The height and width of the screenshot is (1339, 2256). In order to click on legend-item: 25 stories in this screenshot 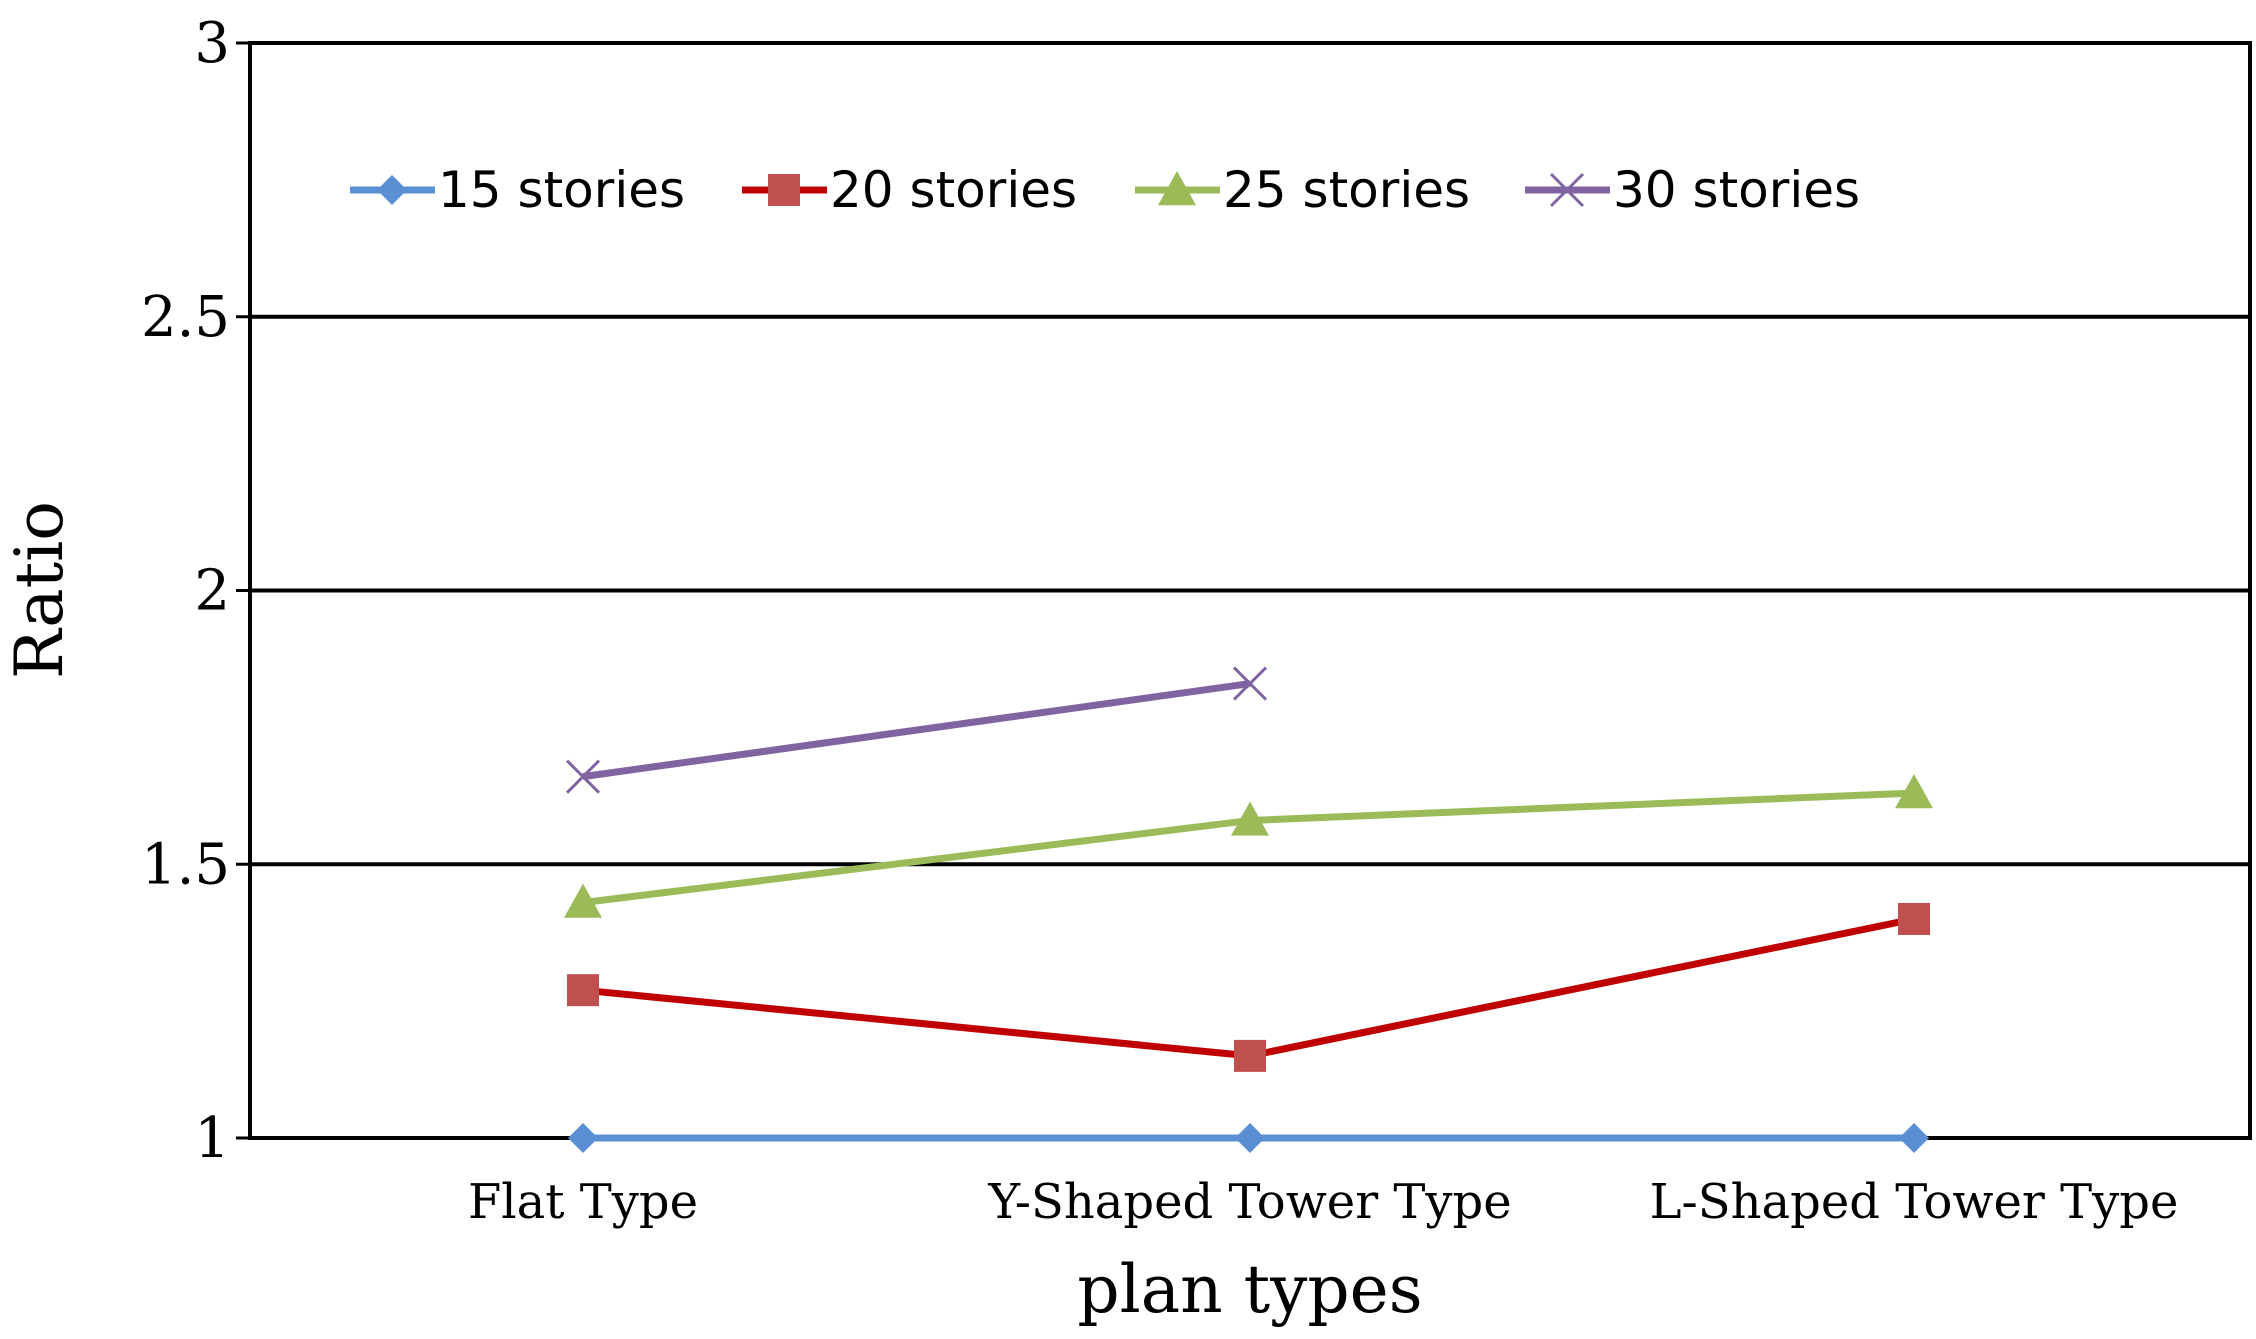, I will do `click(1302, 190)`.